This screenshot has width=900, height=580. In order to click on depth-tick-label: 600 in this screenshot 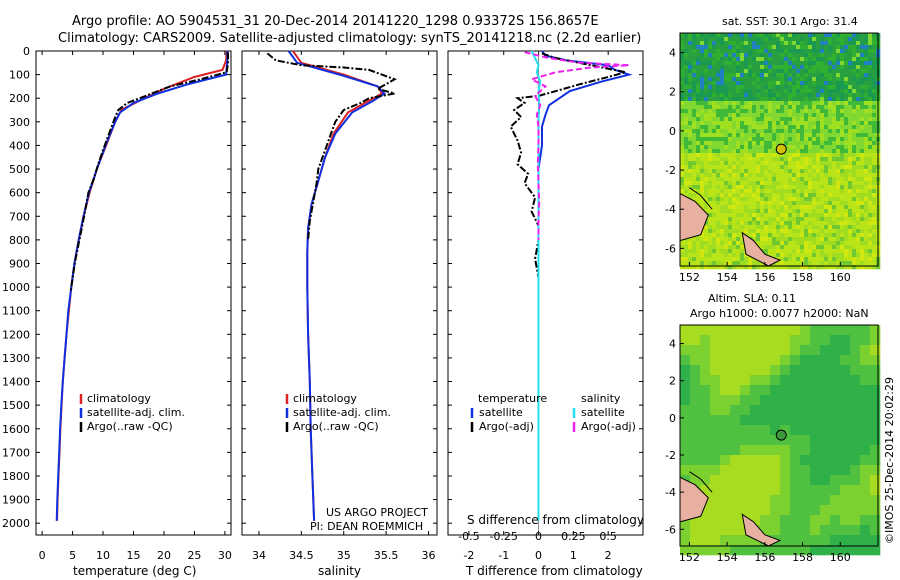, I will do `click(19, 193)`.